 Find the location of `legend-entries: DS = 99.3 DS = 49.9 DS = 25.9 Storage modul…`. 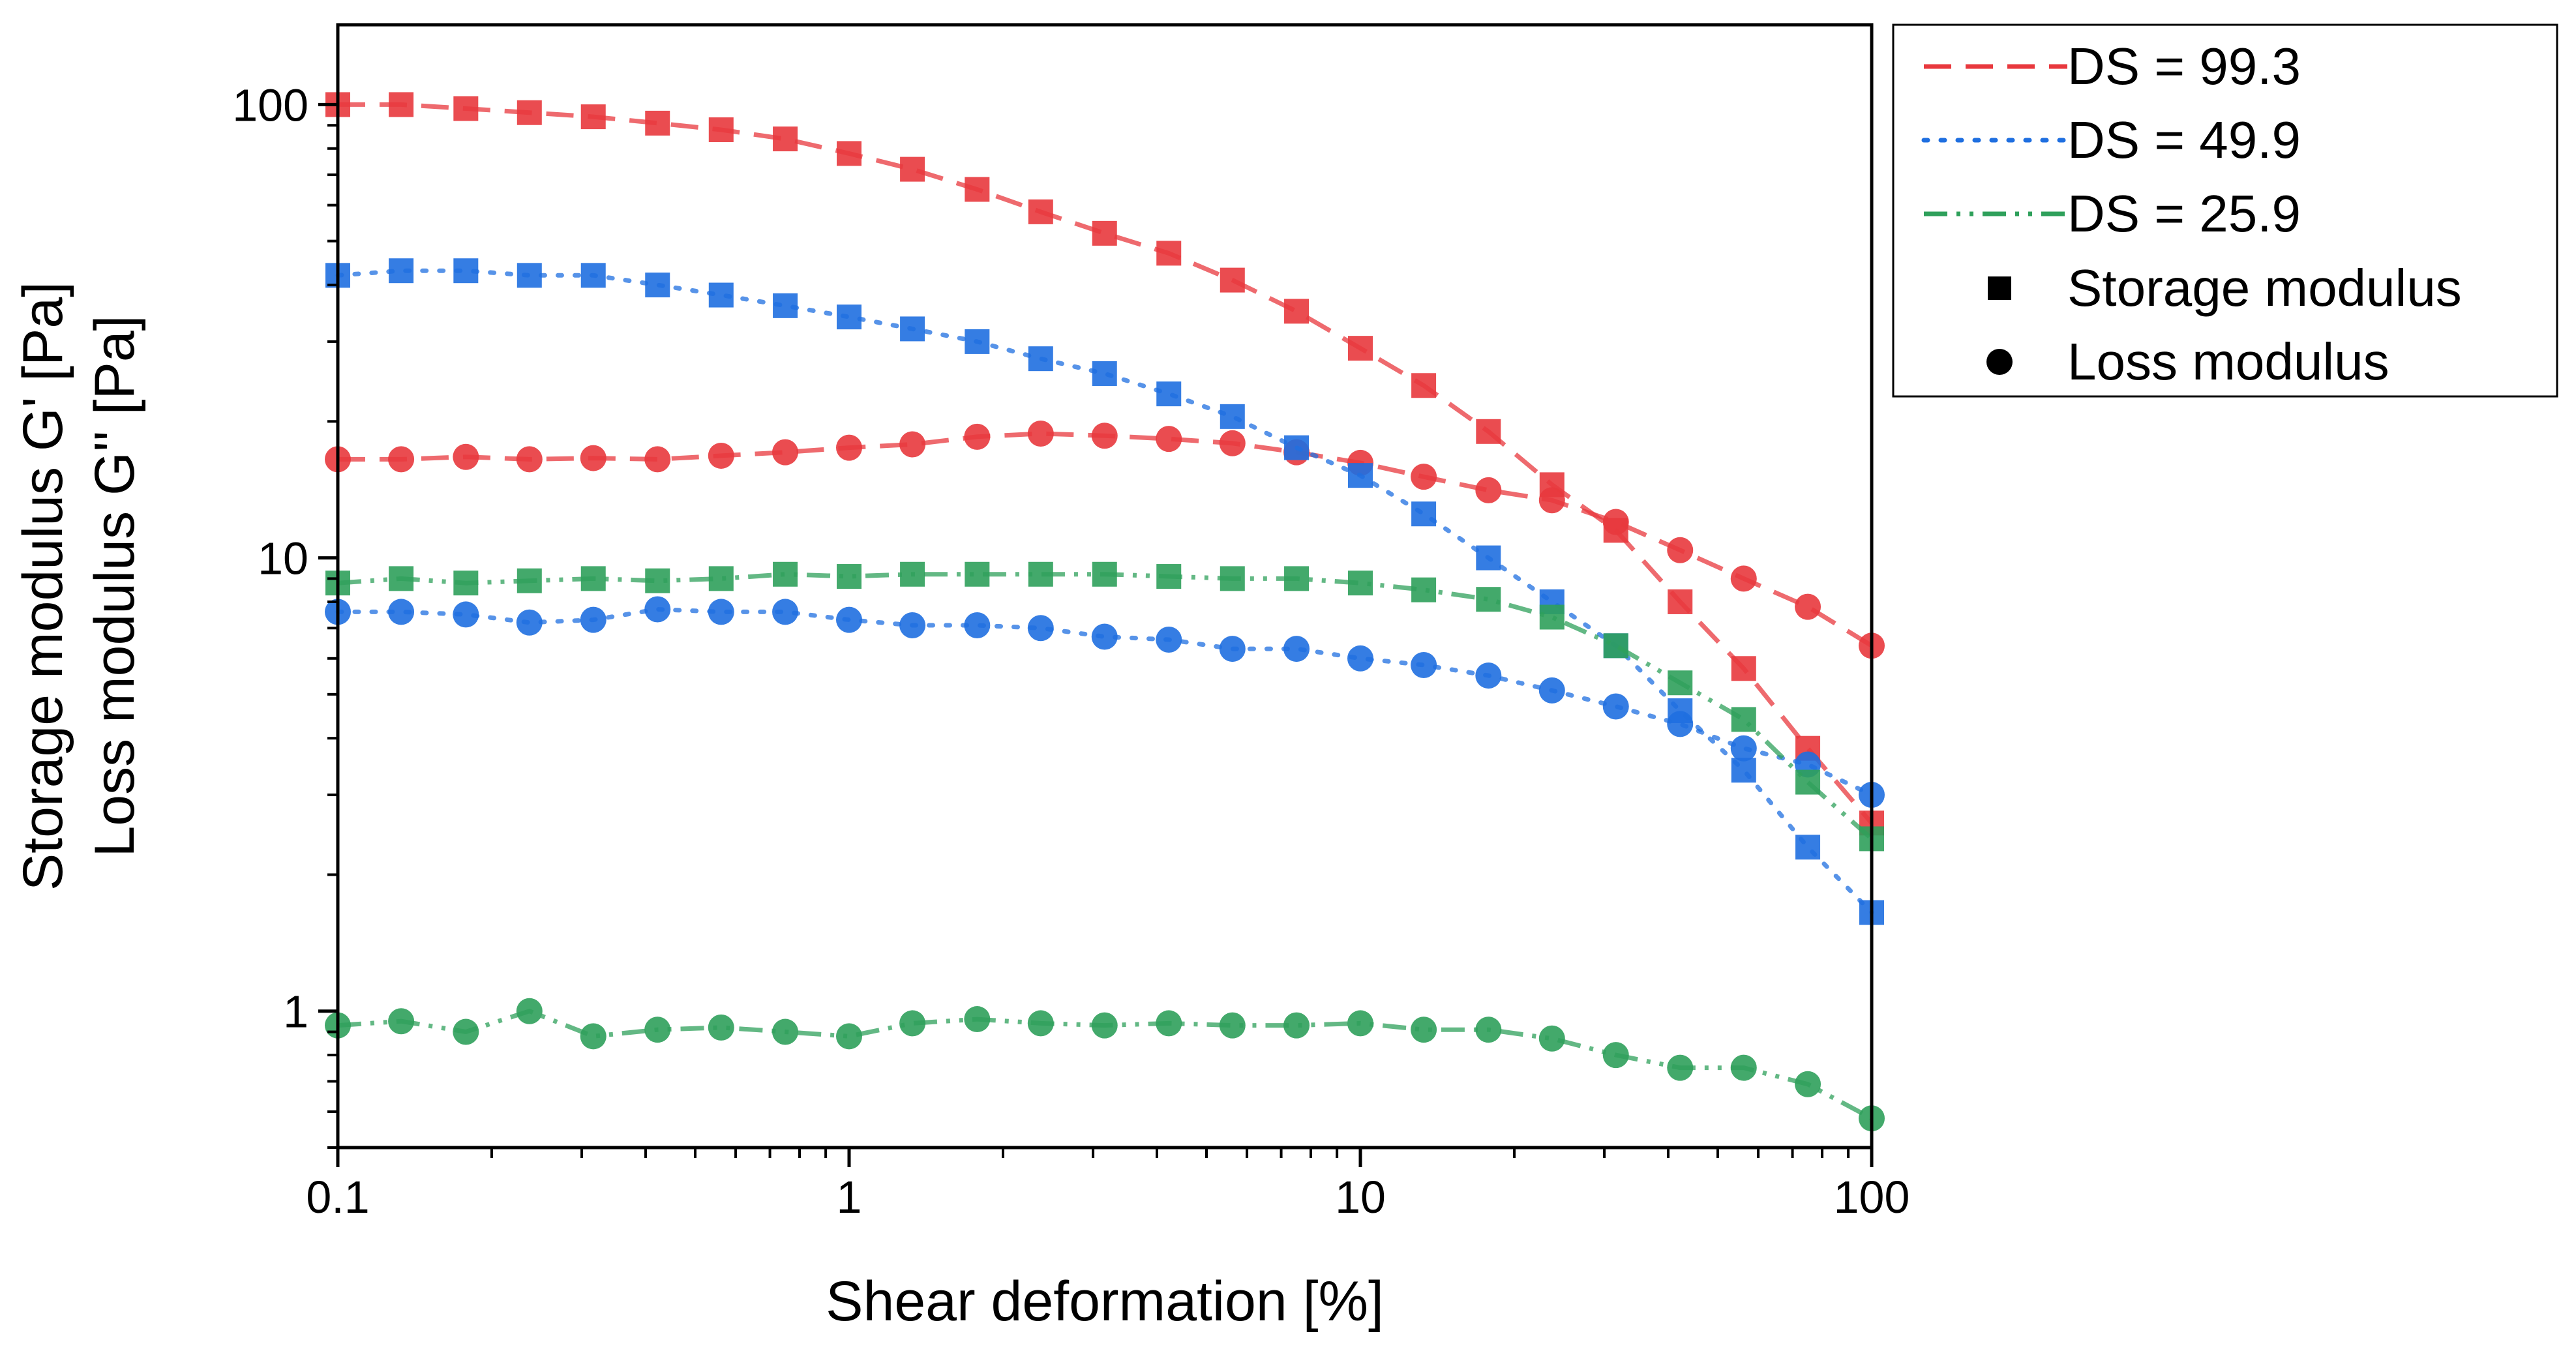

legend-entries: DS = 99.3 DS = 49.9 DS = 25.9 Storage modul… is located at coordinates (2191, 214).